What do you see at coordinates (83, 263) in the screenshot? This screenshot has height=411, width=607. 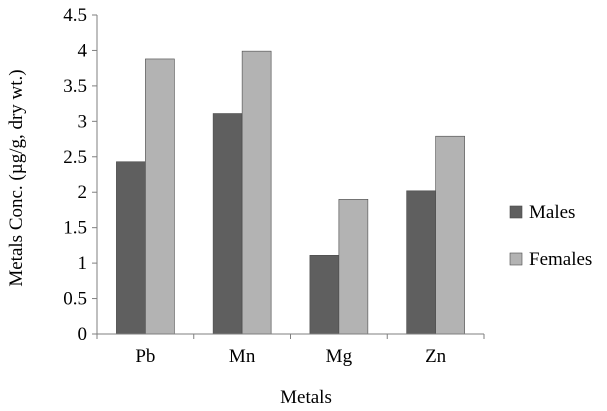 I see `y-tick-label: 1` at bounding box center [83, 263].